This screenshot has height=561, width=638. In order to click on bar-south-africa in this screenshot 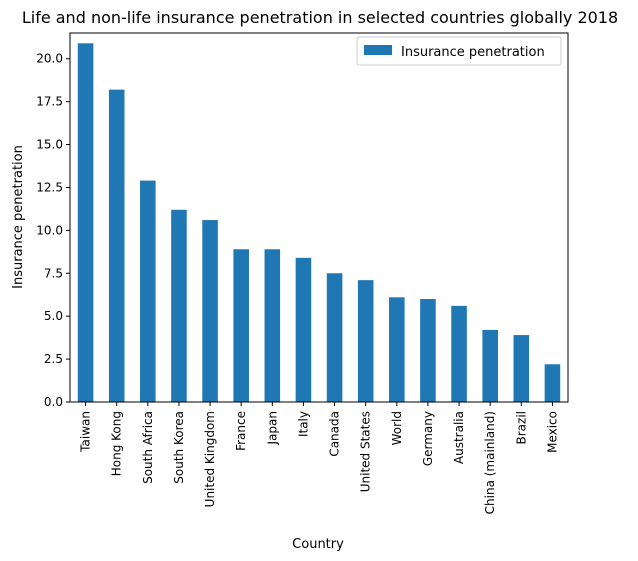, I will do `click(148, 291)`.